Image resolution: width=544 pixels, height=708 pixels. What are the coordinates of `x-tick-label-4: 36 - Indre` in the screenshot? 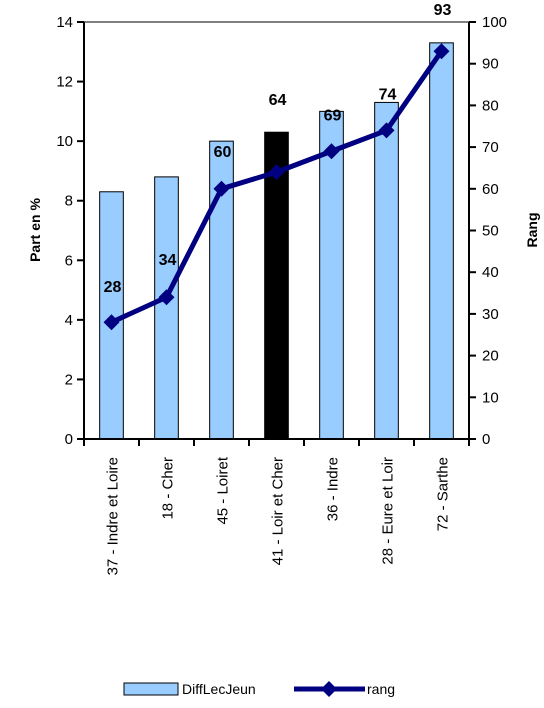 It's located at (333, 489).